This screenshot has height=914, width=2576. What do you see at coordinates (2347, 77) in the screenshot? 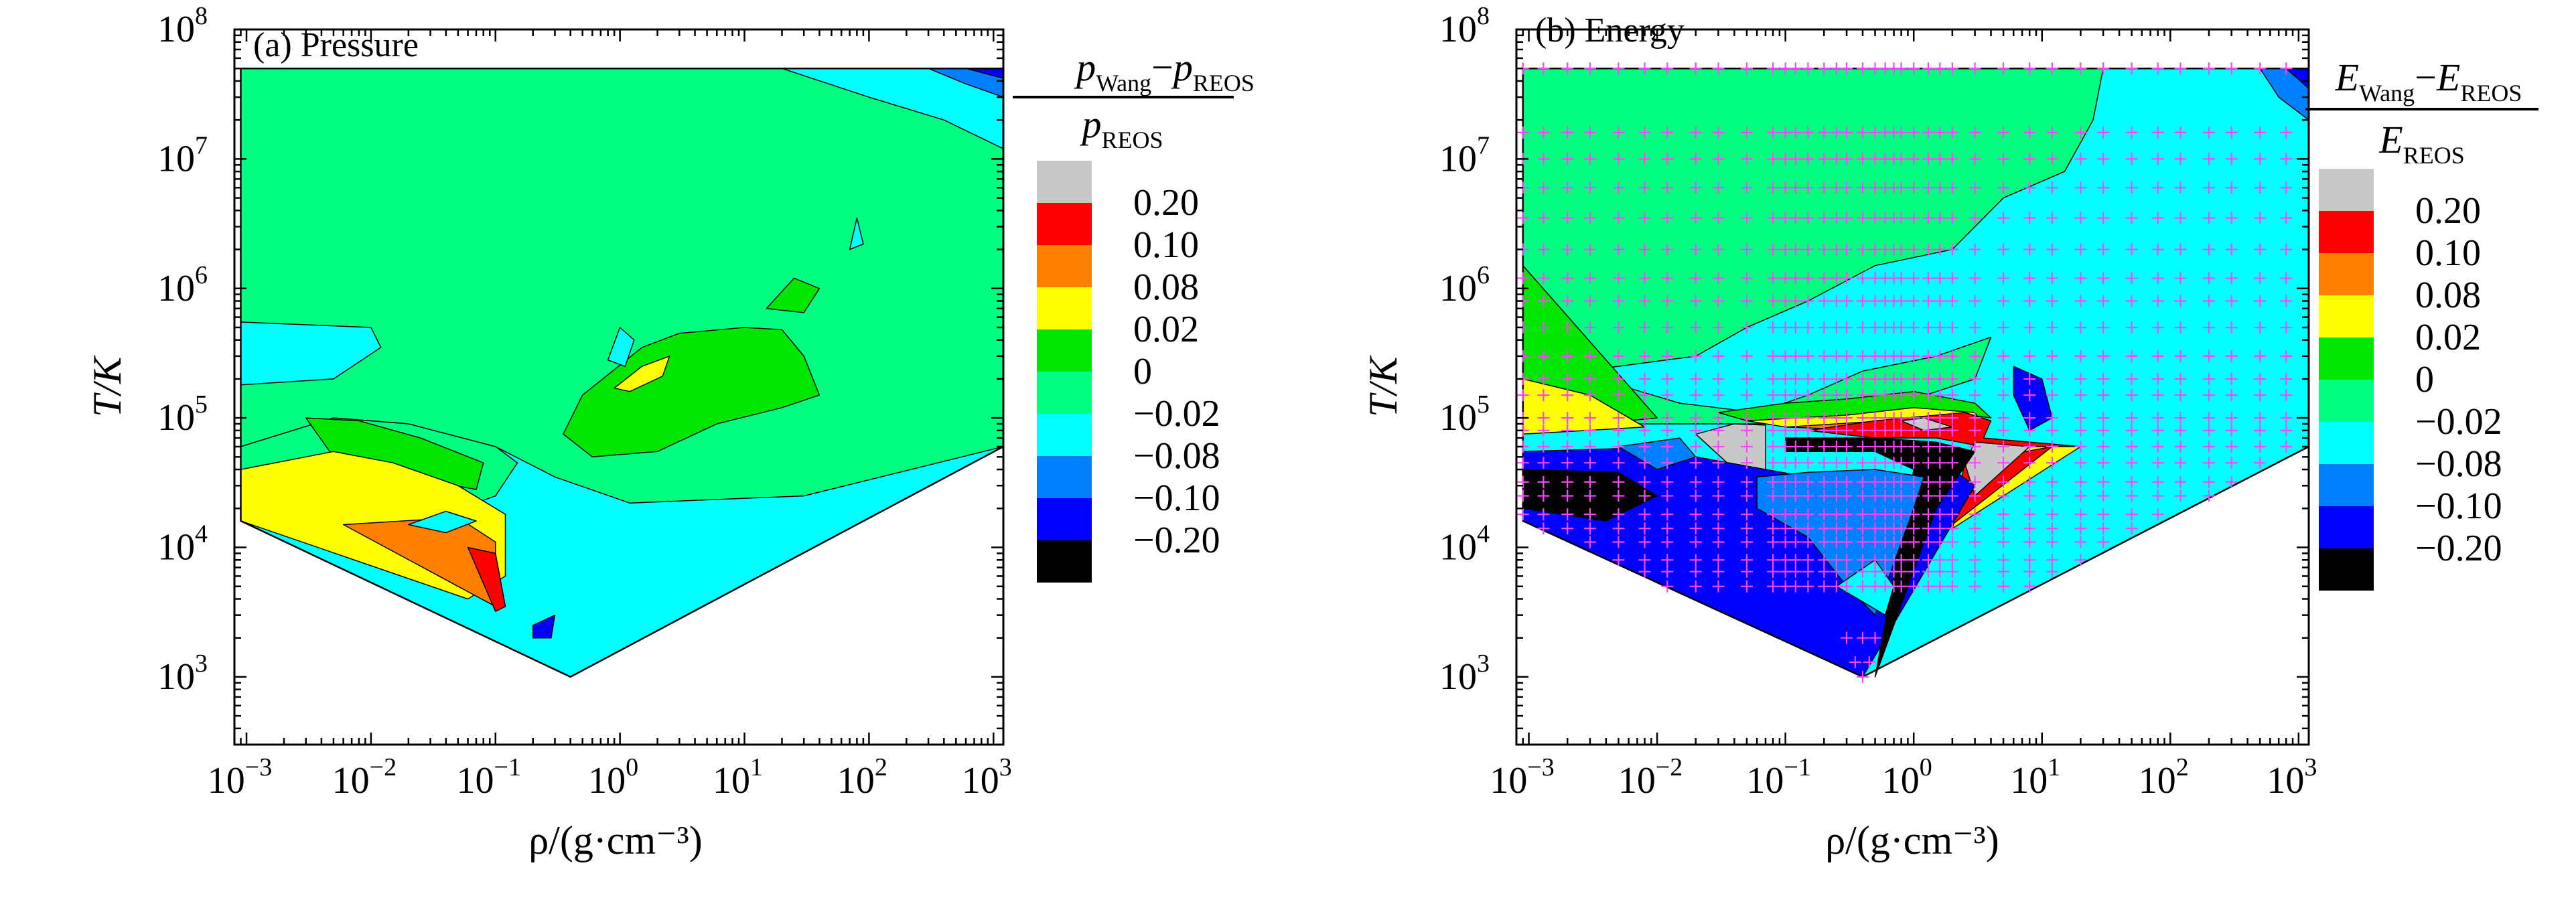
I see `cbar-b-num-var1: E` at bounding box center [2347, 77].